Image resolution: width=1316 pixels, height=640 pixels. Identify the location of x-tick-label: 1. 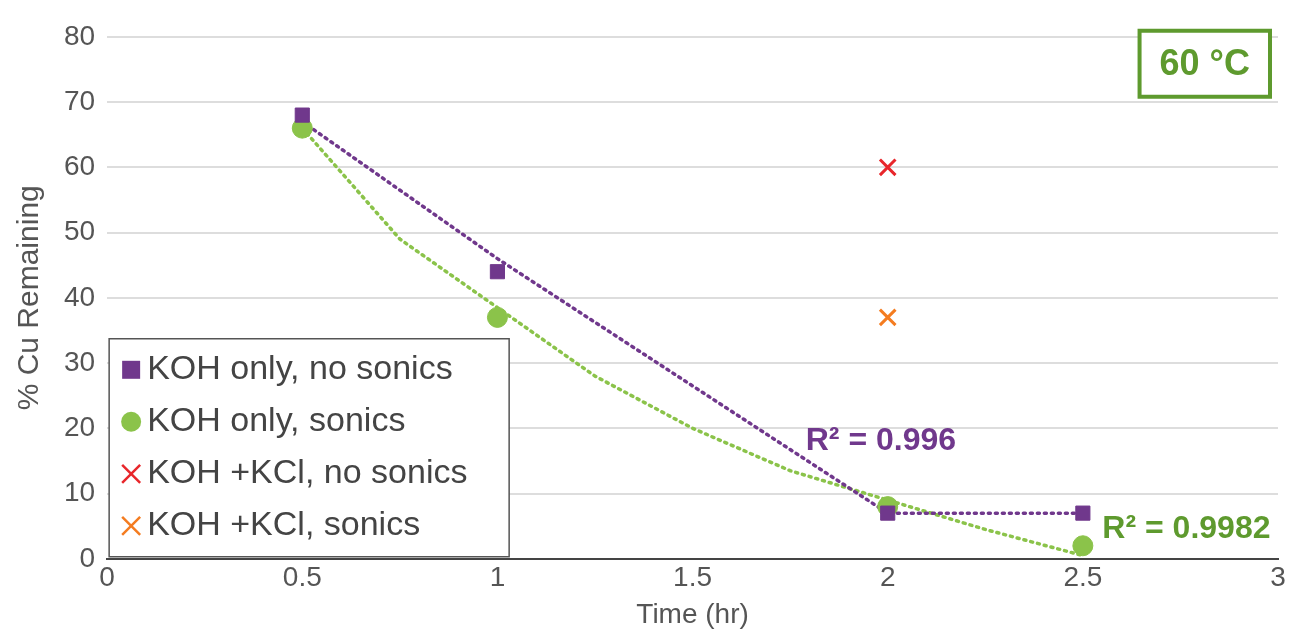
(497, 577).